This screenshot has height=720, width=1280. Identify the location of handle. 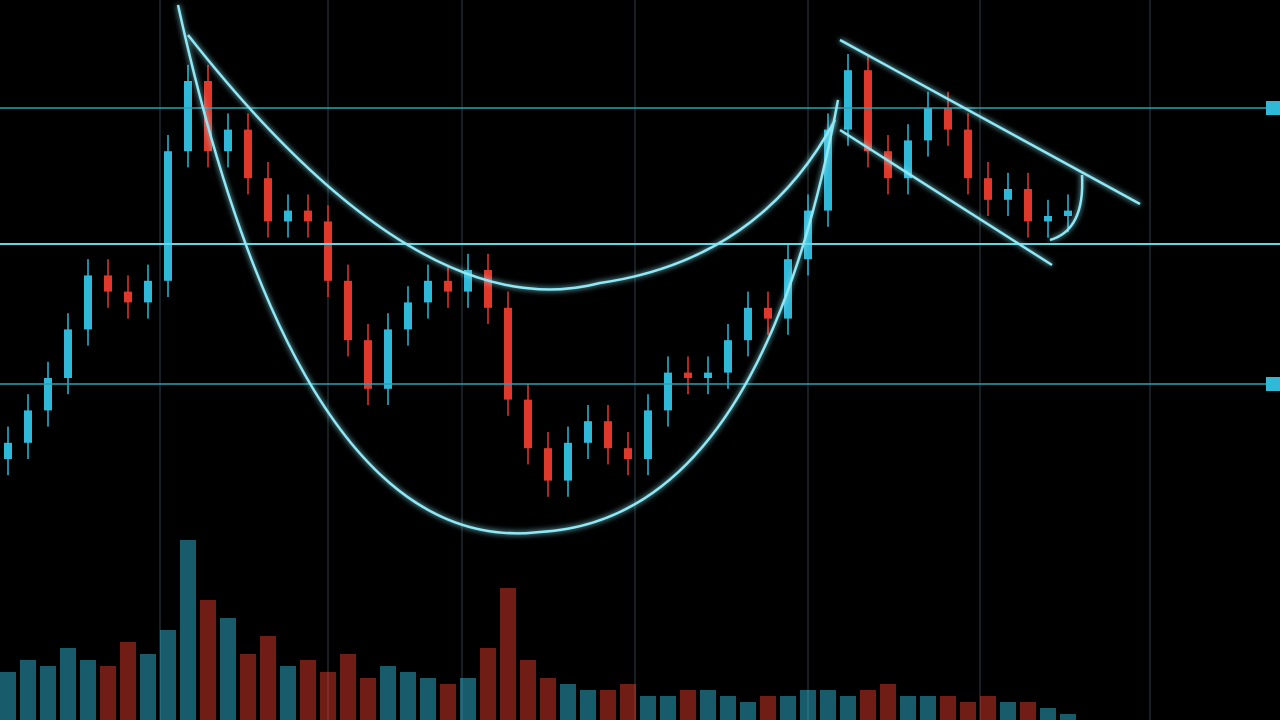
(1066, 208).